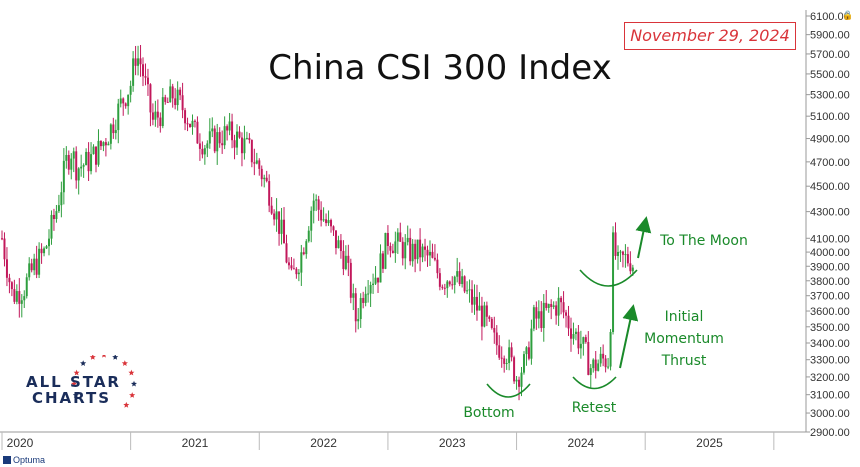  I want to click on optuma-logo-icon, so click(7, 460).